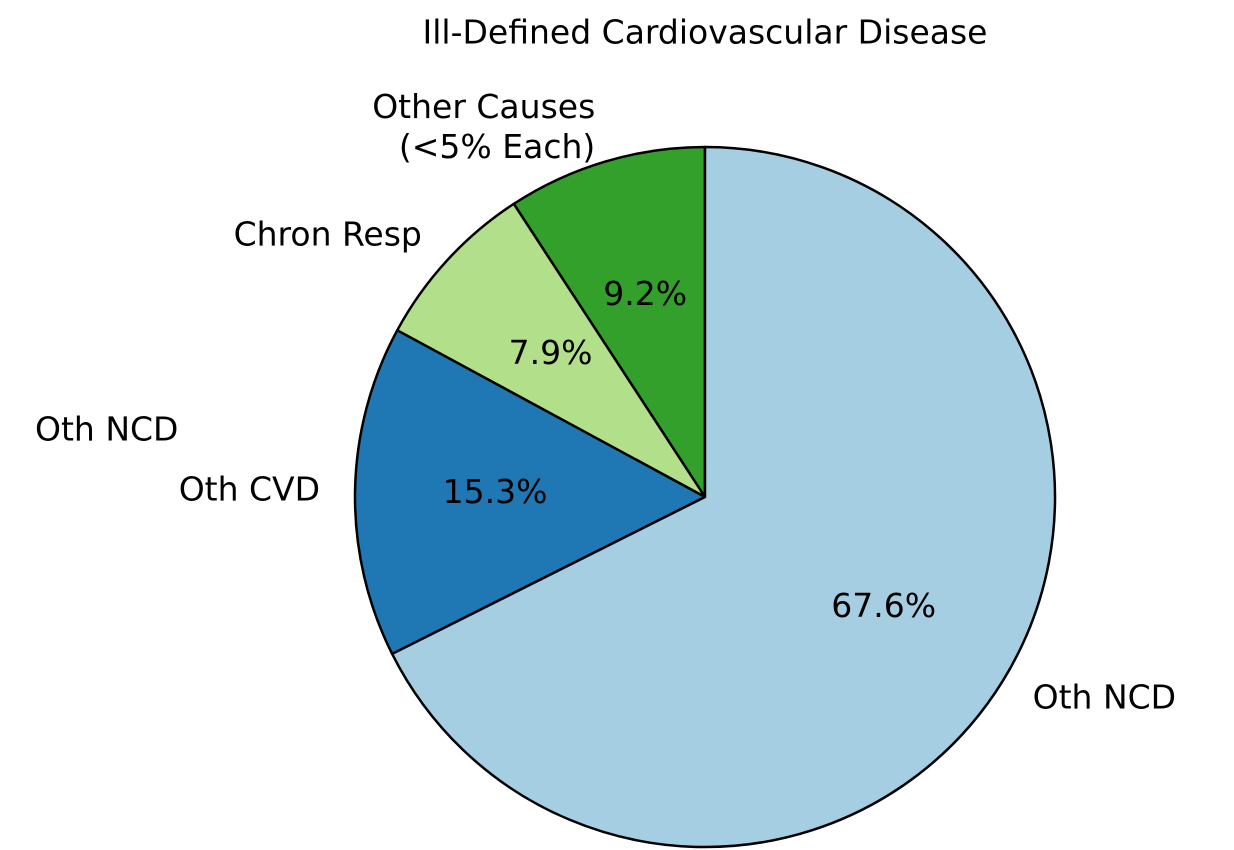 This screenshot has height=850, width=1234. Describe the element at coordinates (883, 605) in the screenshot. I see `value-label: 67.6%` at that location.